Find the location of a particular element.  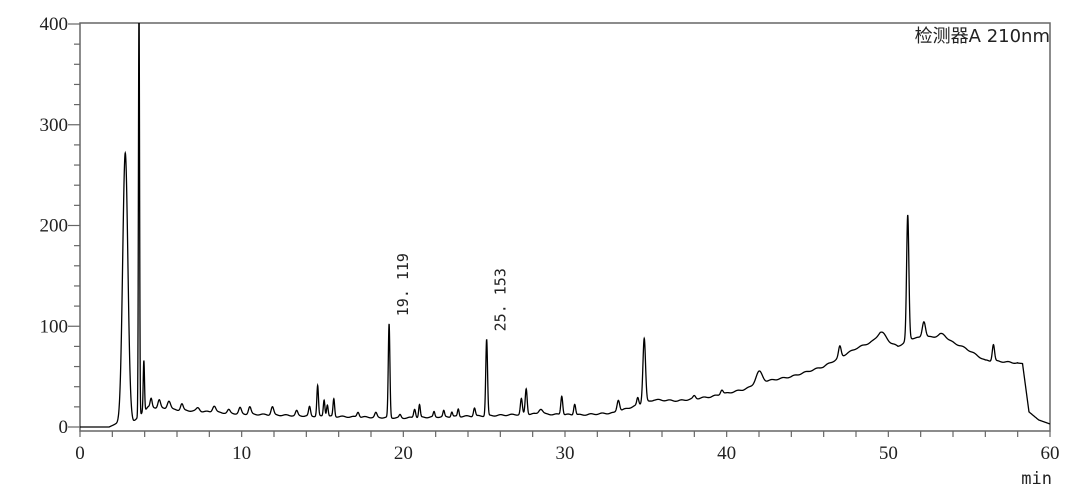

x-tick-label: 10 is located at coordinates (241, 453).